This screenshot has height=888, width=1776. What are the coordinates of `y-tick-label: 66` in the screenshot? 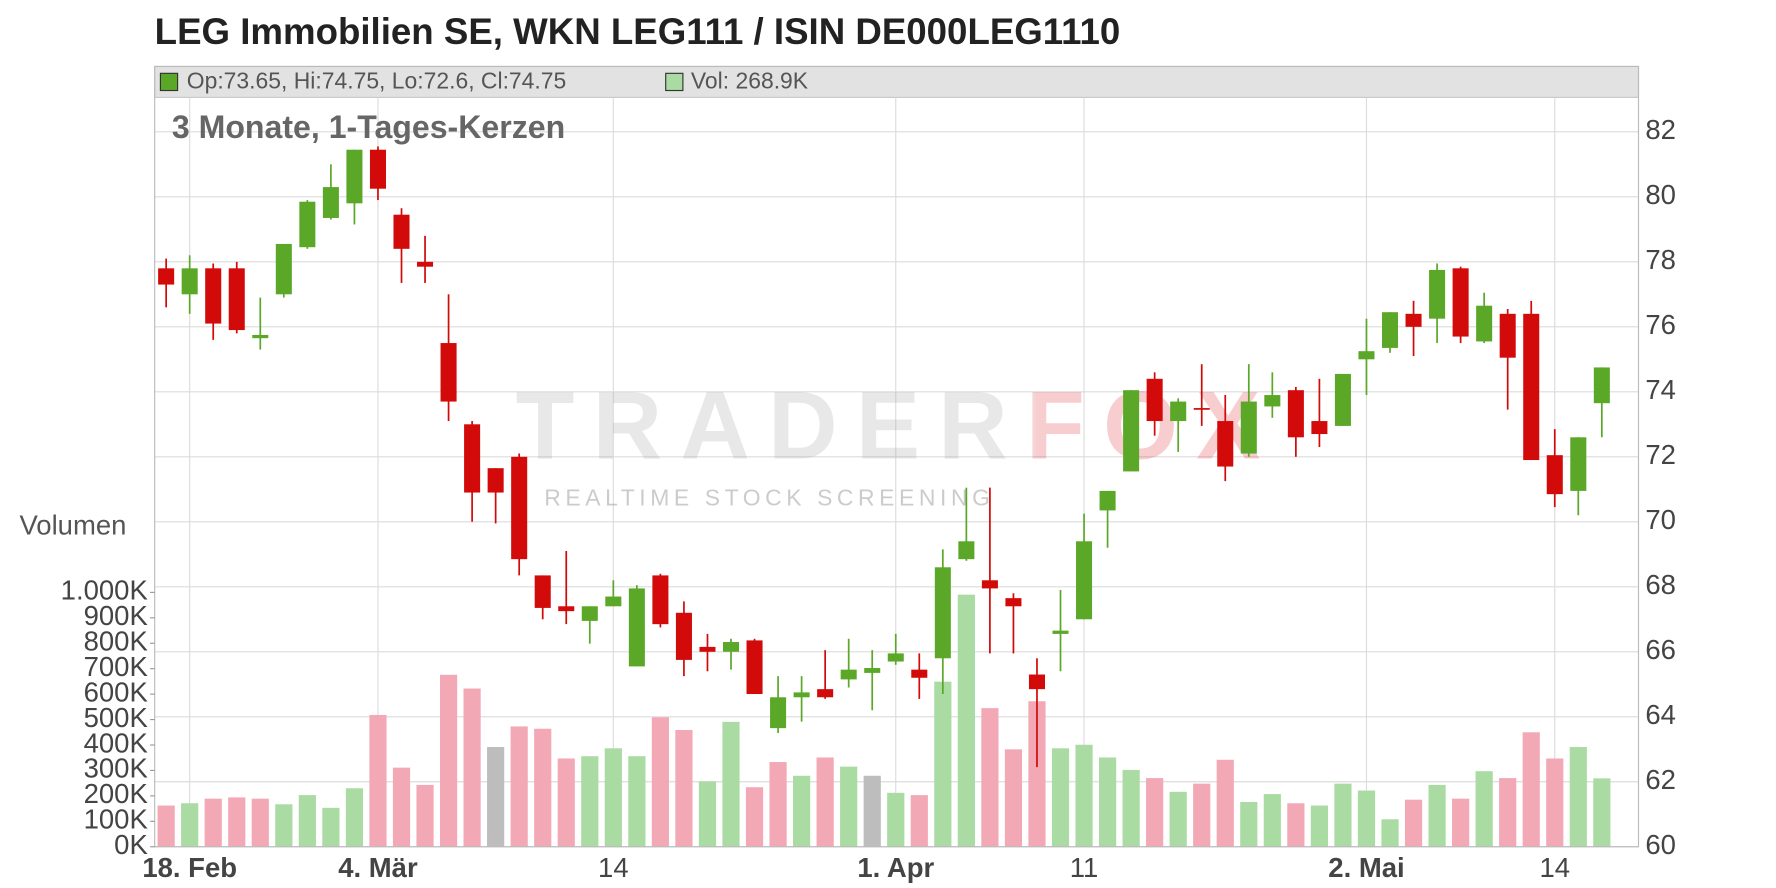 It's located at (1660, 649).